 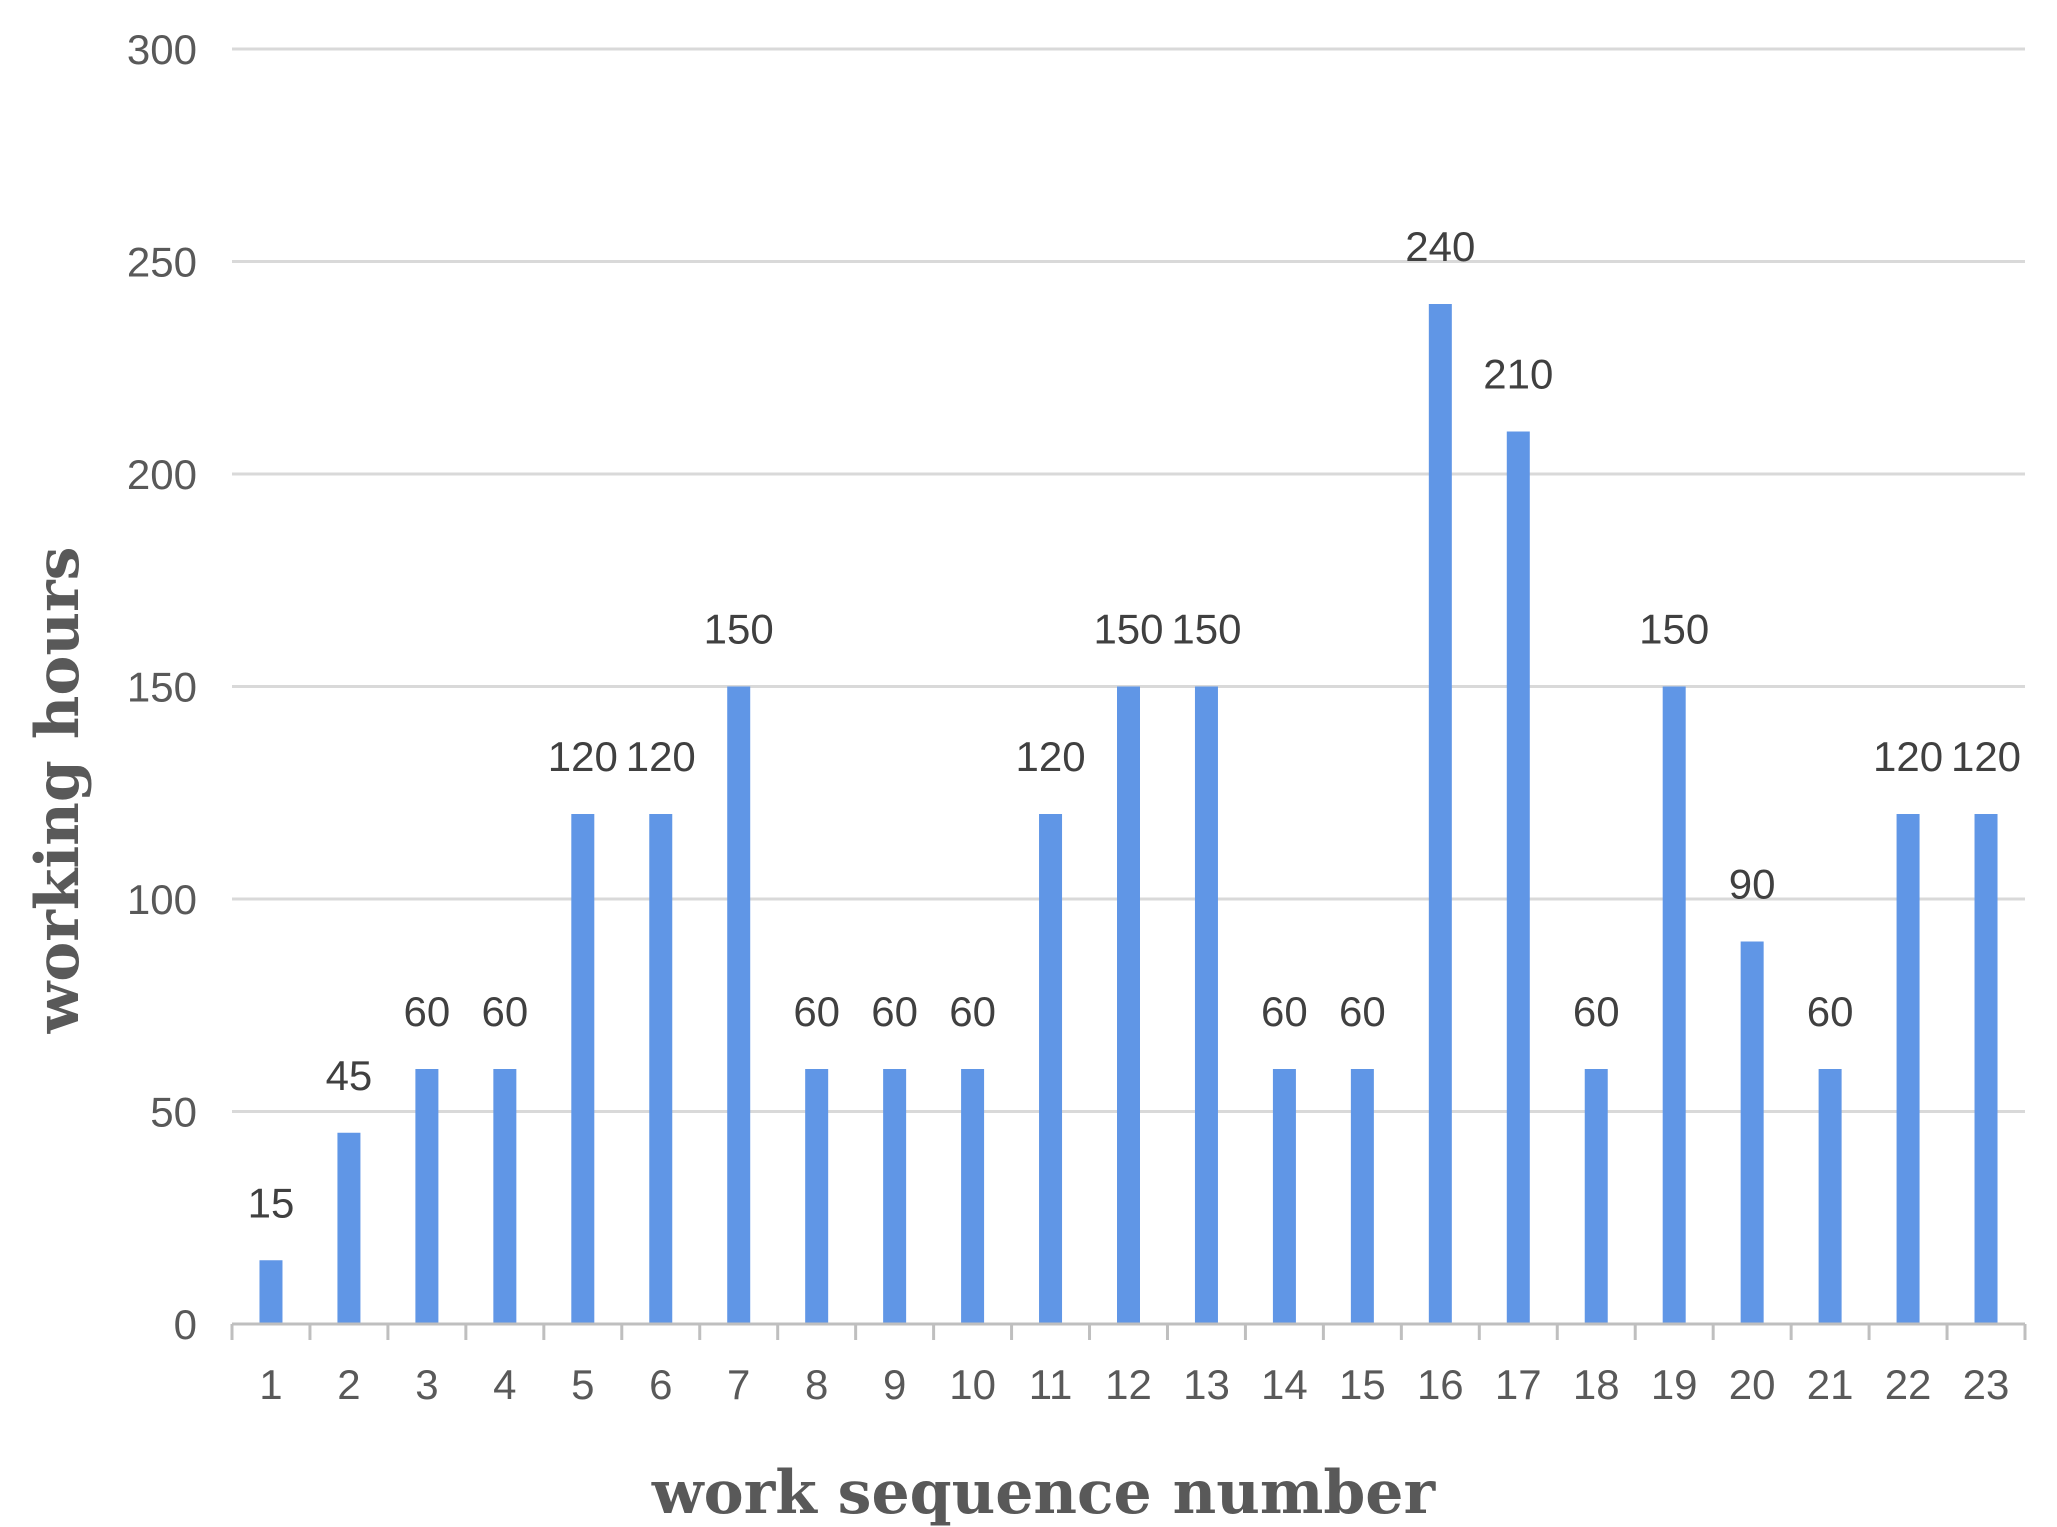 What do you see at coordinates (1284, 1384) in the screenshot?
I see `x-tick-label: 14` at bounding box center [1284, 1384].